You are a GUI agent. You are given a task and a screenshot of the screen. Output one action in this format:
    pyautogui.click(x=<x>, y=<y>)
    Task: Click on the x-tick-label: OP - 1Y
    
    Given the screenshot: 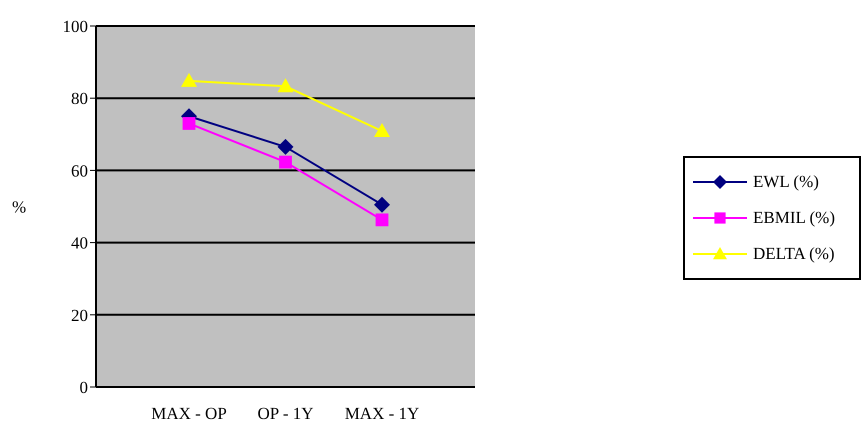 What is the action you would take?
    pyautogui.click(x=285, y=414)
    